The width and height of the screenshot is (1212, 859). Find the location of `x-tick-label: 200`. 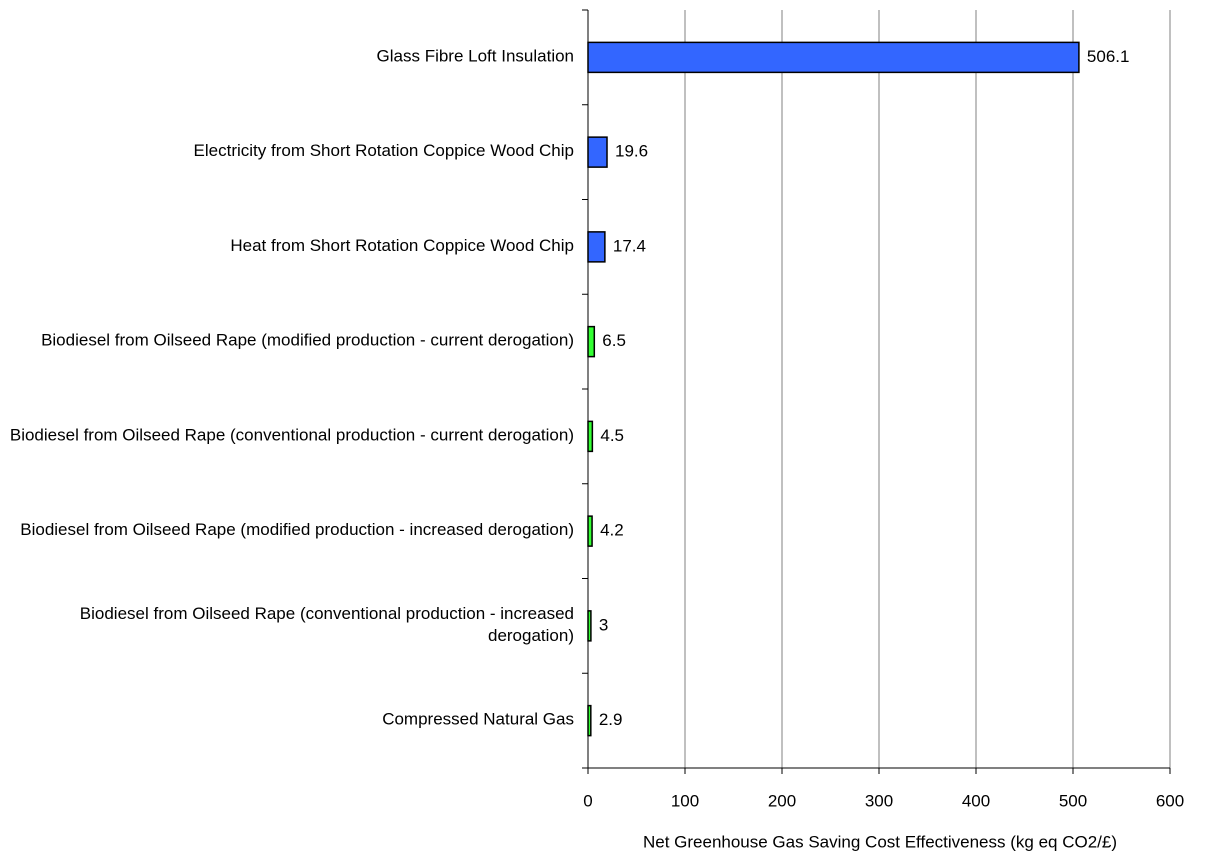

x-tick-label: 200 is located at coordinates (782, 800).